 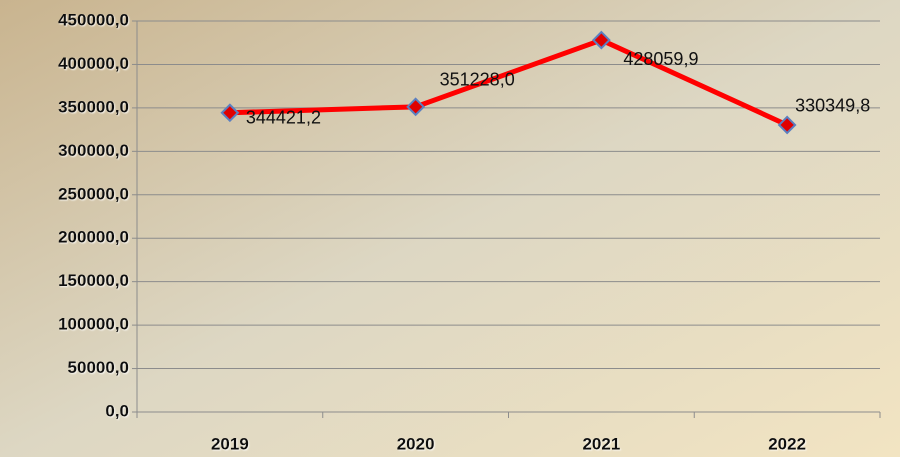 I want to click on y-tick-label: 300000,0, so click(x=93, y=150).